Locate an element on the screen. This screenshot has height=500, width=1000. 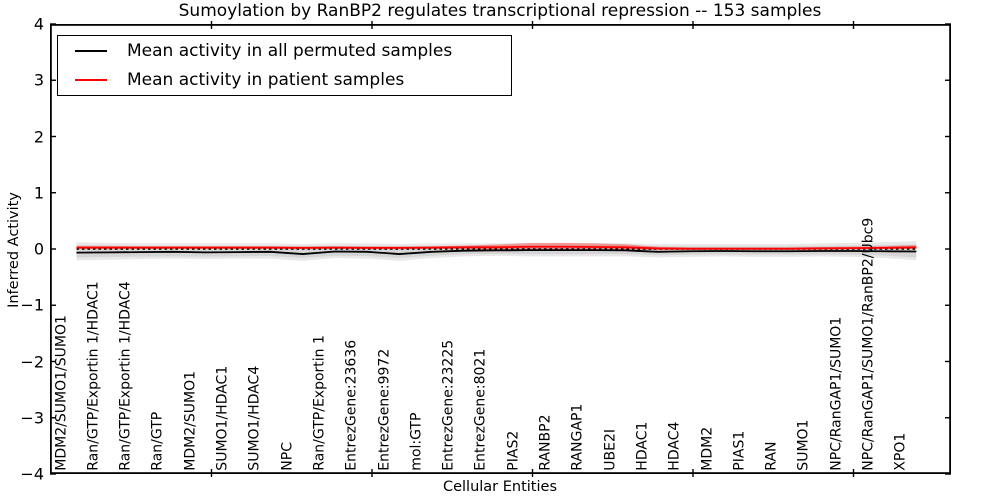
x-tick-label: SUMO1/HDAC4 is located at coordinates (254, 418).